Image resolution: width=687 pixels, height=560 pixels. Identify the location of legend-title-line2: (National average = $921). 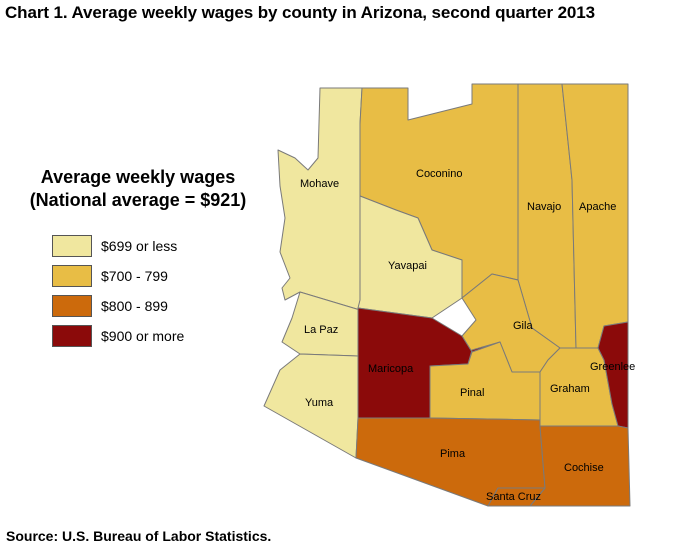
(138, 200).